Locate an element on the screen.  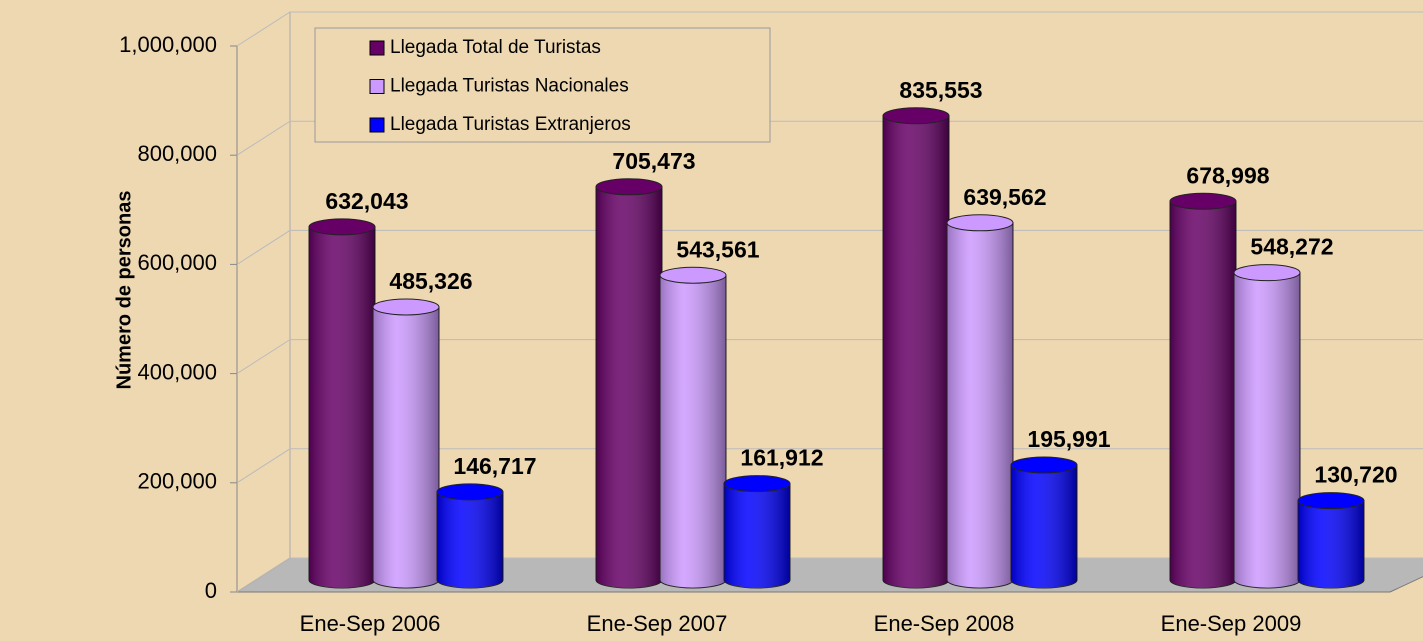
value-label: 835,553 is located at coordinates (940, 90).